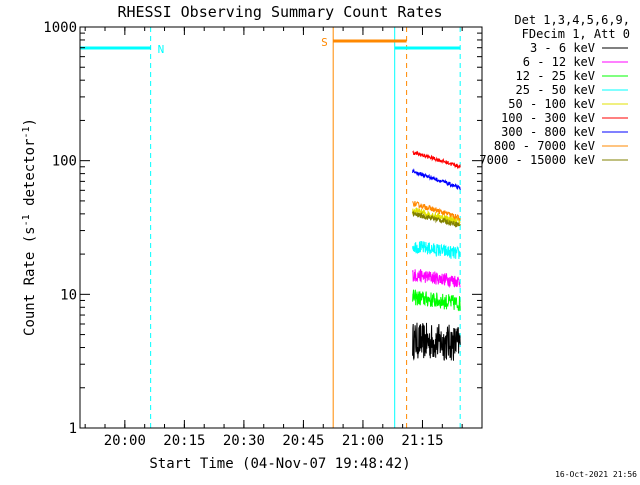 The width and height of the screenshot is (640, 485). I want to click on legend-label: 100 - 300 keV, so click(548, 118).